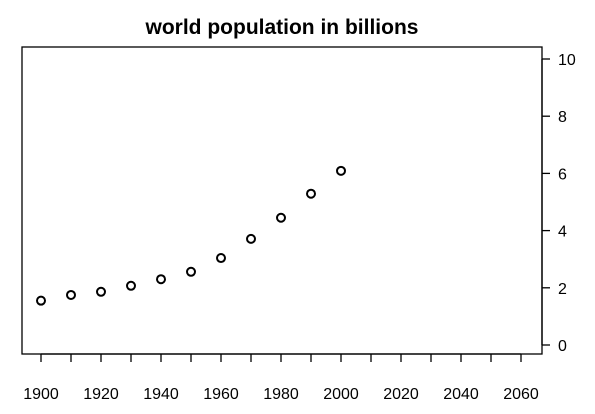  I want to click on x-tick-label: 2000, so click(341, 394).